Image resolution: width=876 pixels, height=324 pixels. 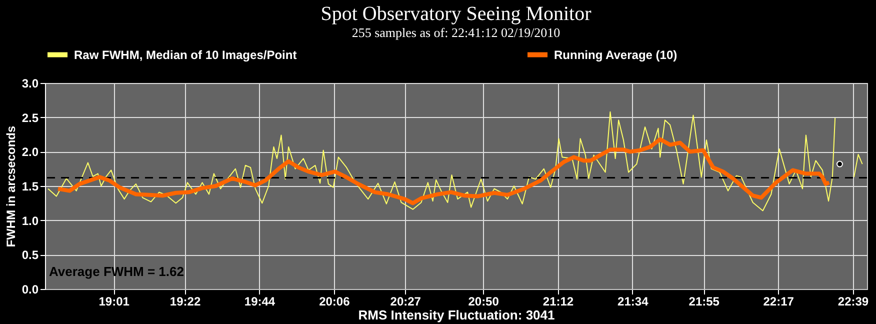 What do you see at coordinates (260, 301) in the screenshot?
I see `x-tick-label: 19:44` at bounding box center [260, 301].